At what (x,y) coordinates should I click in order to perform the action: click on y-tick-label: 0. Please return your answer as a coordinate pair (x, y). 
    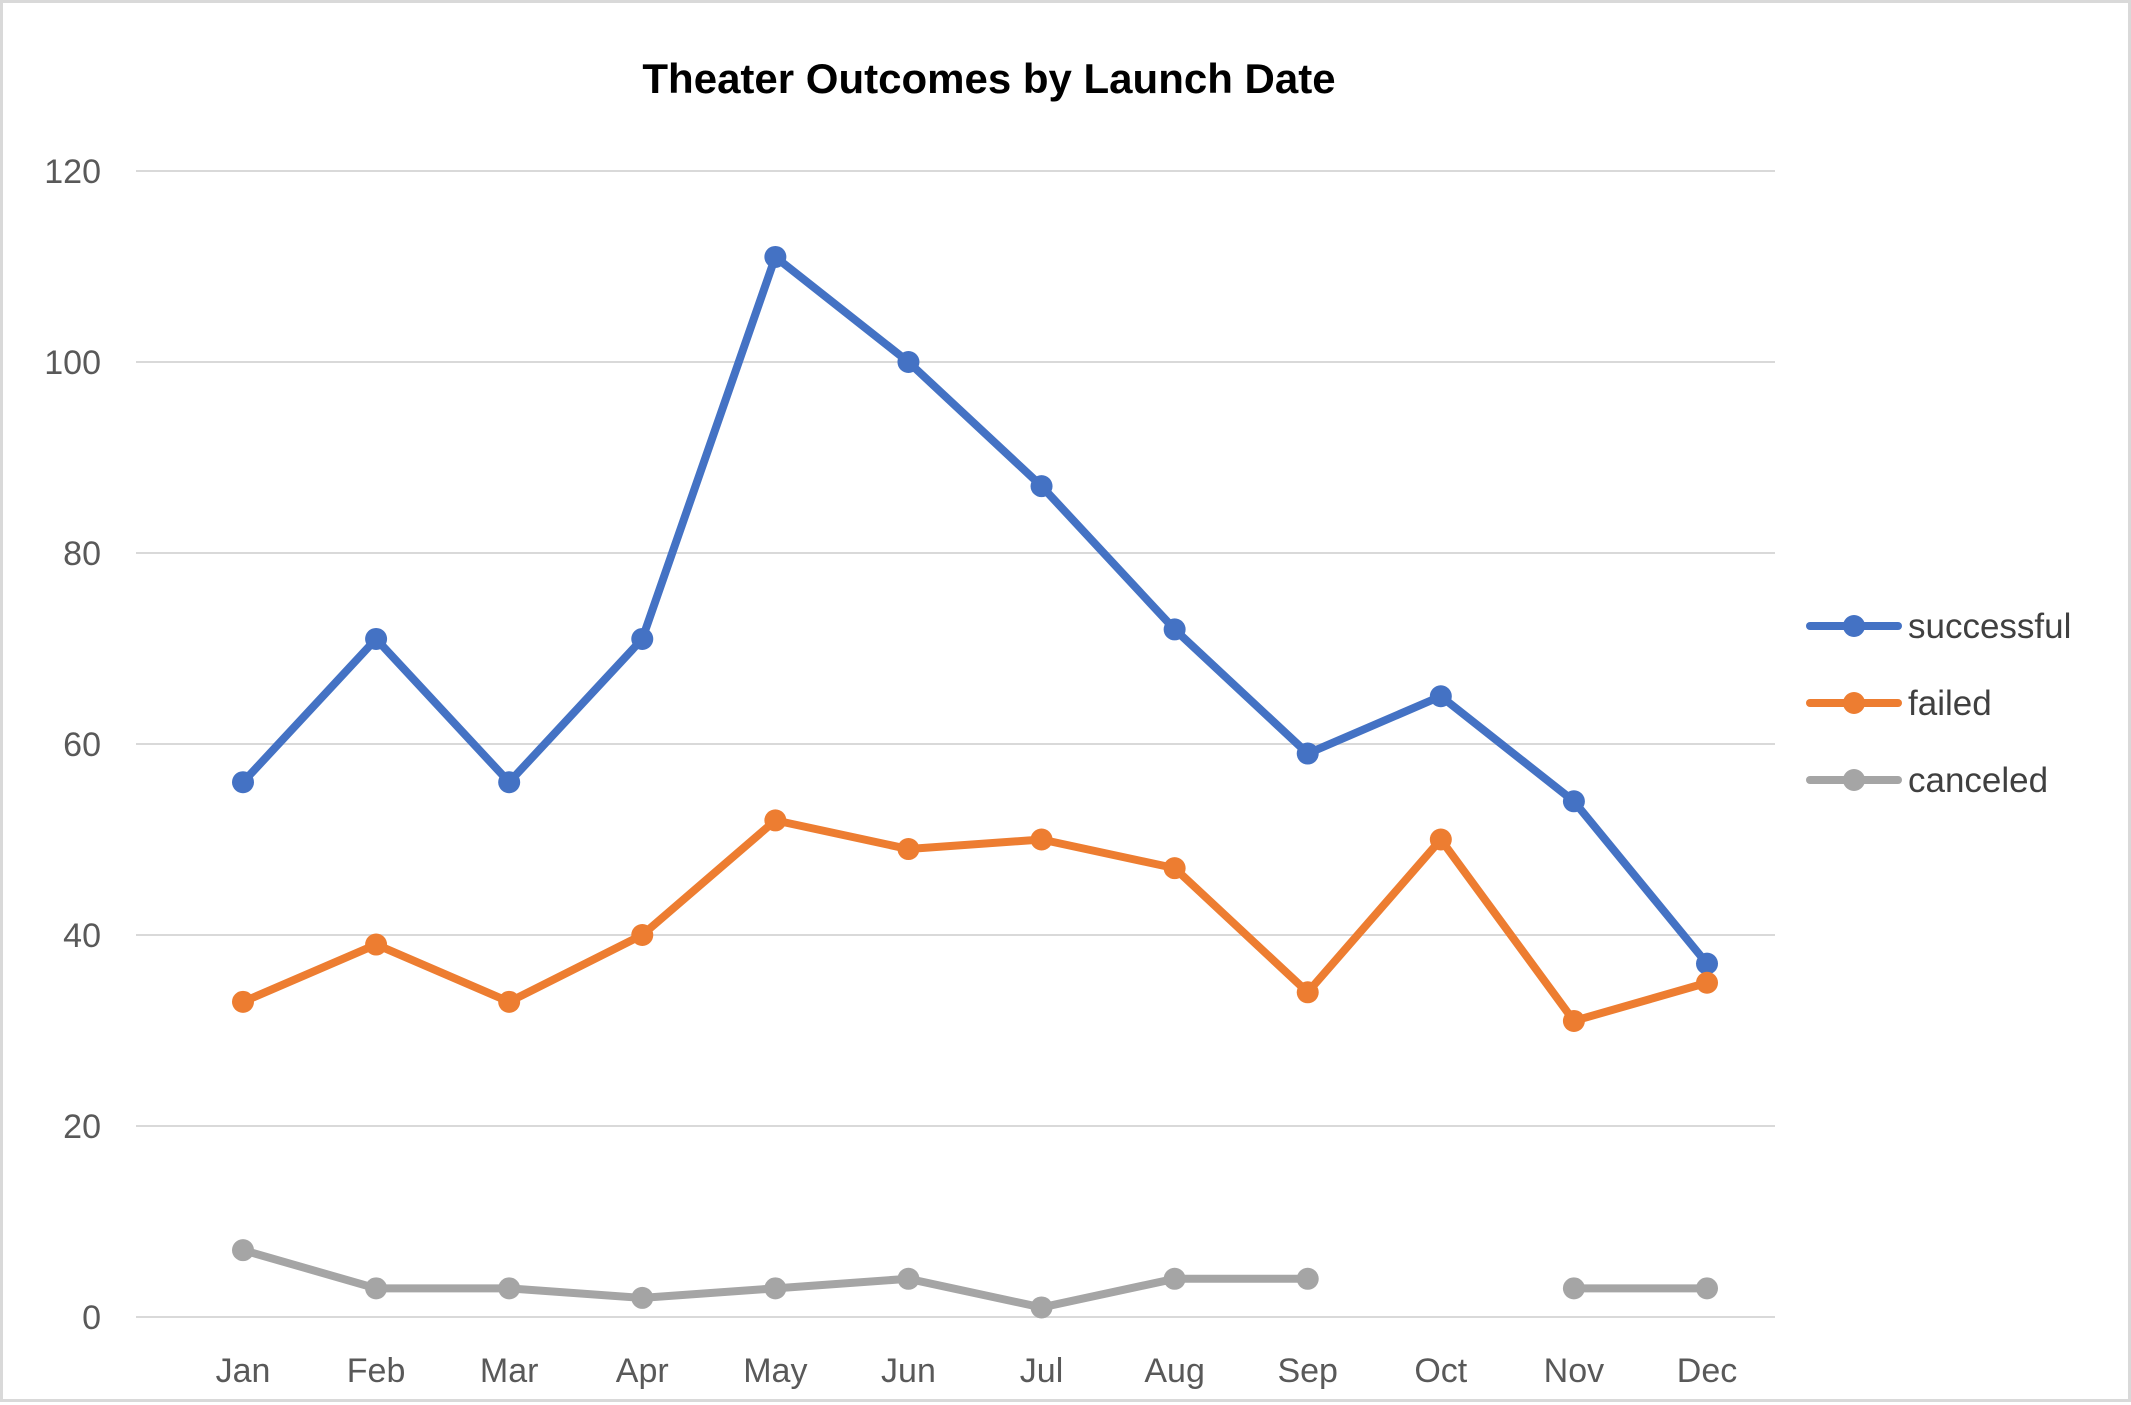
    Looking at the image, I should click on (91, 1318).